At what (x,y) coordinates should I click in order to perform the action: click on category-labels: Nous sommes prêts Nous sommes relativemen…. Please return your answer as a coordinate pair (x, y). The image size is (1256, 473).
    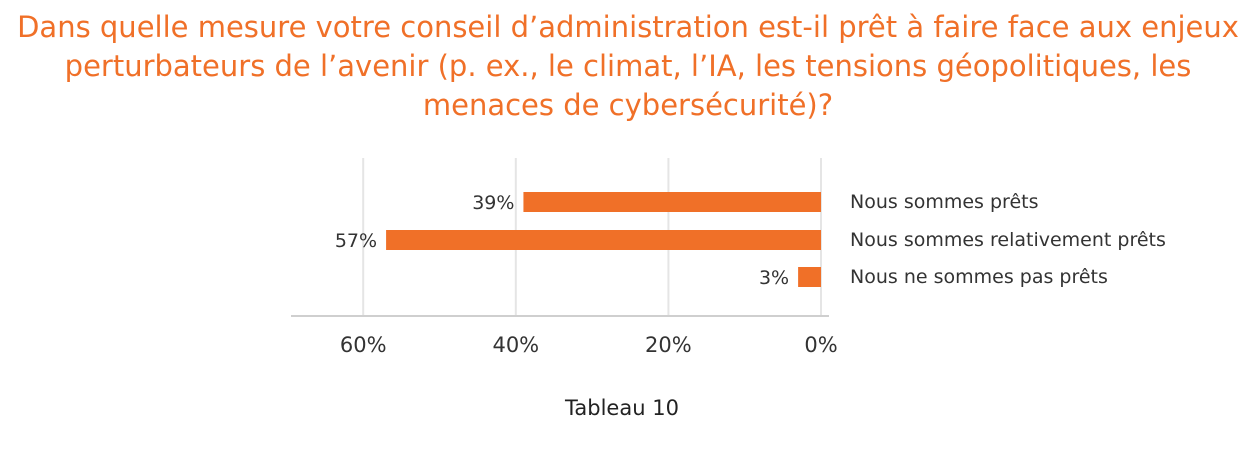
    Looking at the image, I should click on (1008, 239).